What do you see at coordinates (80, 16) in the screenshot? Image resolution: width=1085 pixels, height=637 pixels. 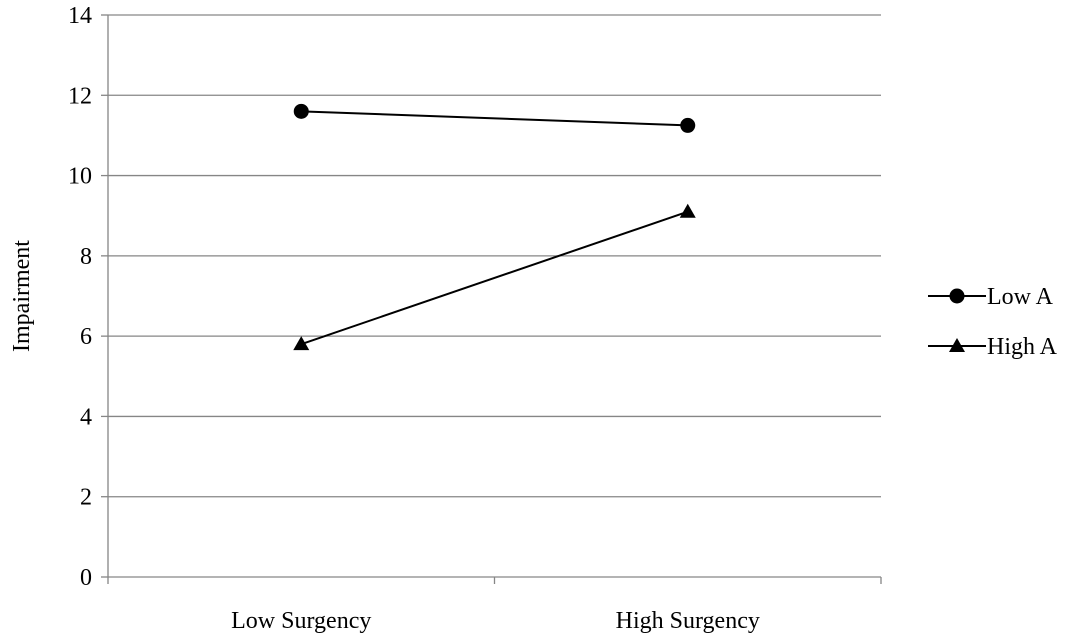 I see `y-tick-label: 14` at bounding box center [80, 16].